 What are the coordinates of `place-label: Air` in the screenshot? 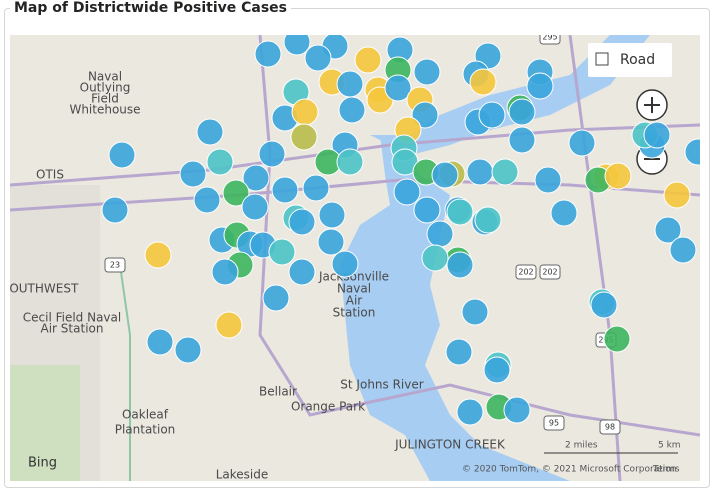 It's located at (354, 301).